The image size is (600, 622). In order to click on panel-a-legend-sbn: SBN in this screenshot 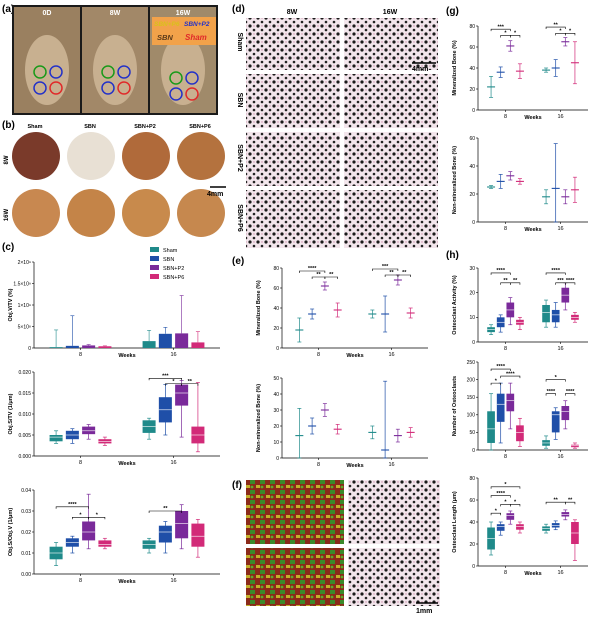, I will do `click(165, 37)`.